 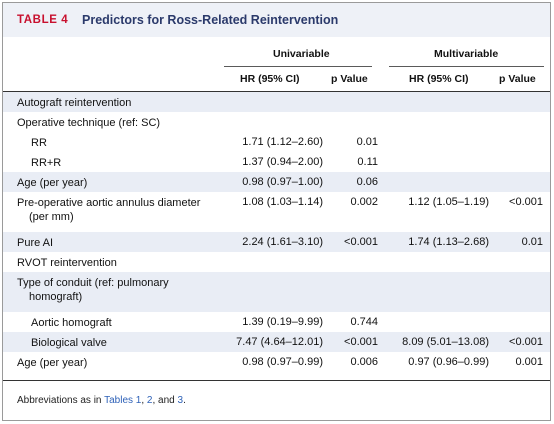 I want to click on col-header-multi-hr: HR (95% CI), so click(x=439, y=79).